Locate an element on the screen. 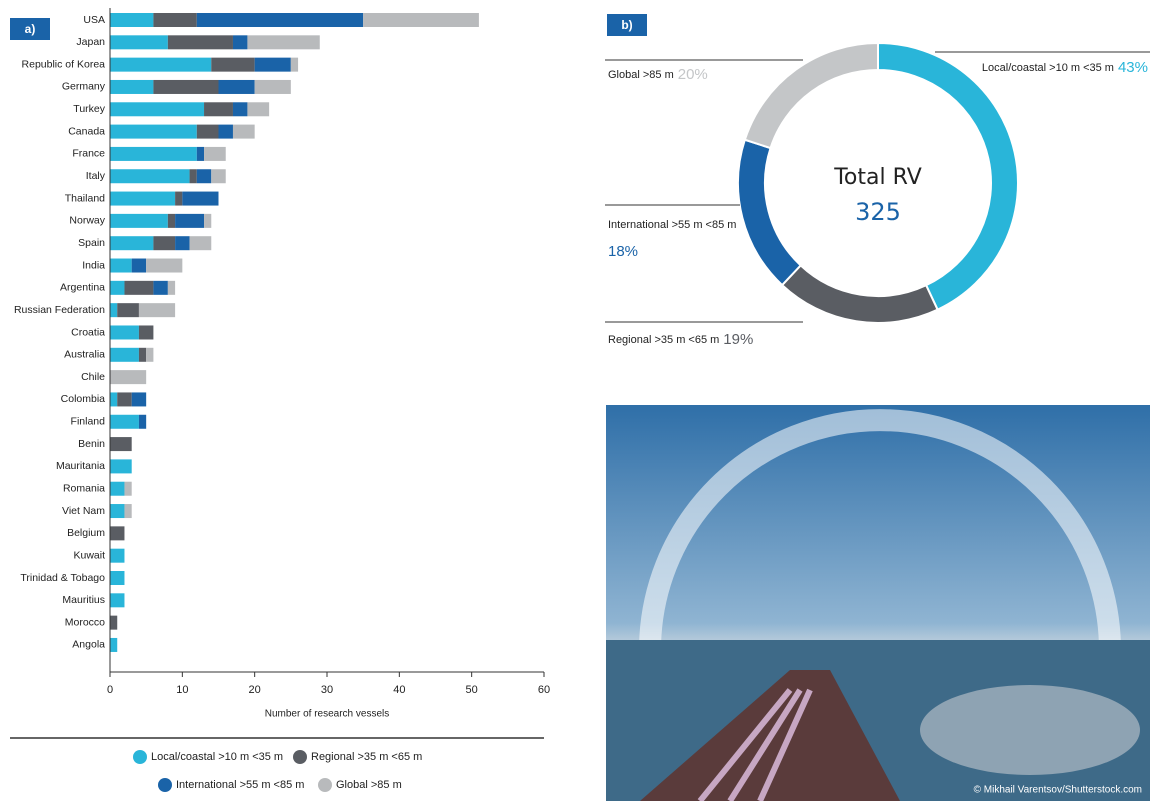 This screenshot has width=1158, height=801. slice-value-label: 43% is located at coordinates (1133, 67).